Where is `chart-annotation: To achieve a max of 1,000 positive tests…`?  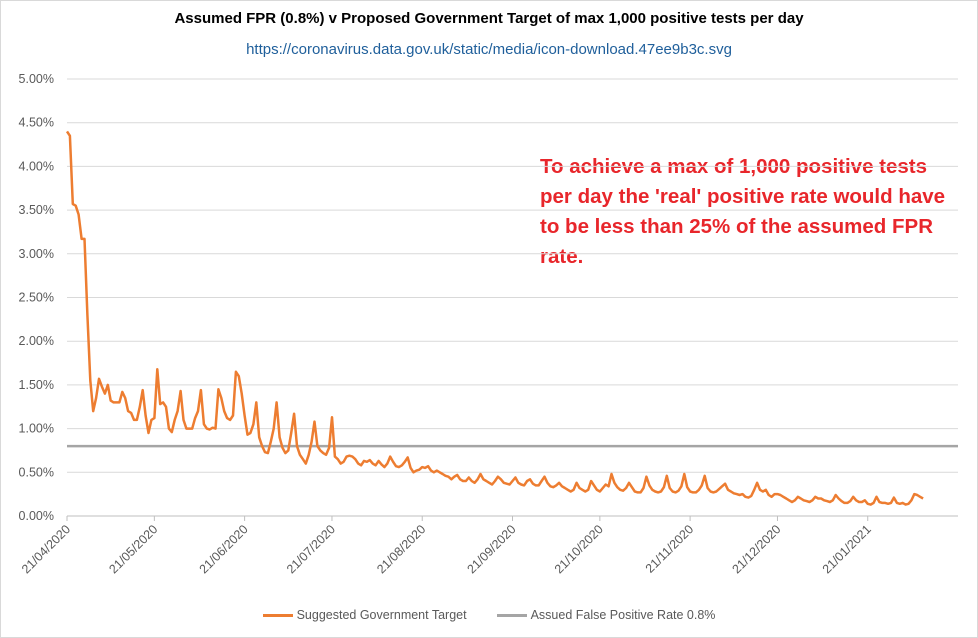
chart-annotation: To achieve a max of 1,000 positive tests… is located at coordinates (743, 211).